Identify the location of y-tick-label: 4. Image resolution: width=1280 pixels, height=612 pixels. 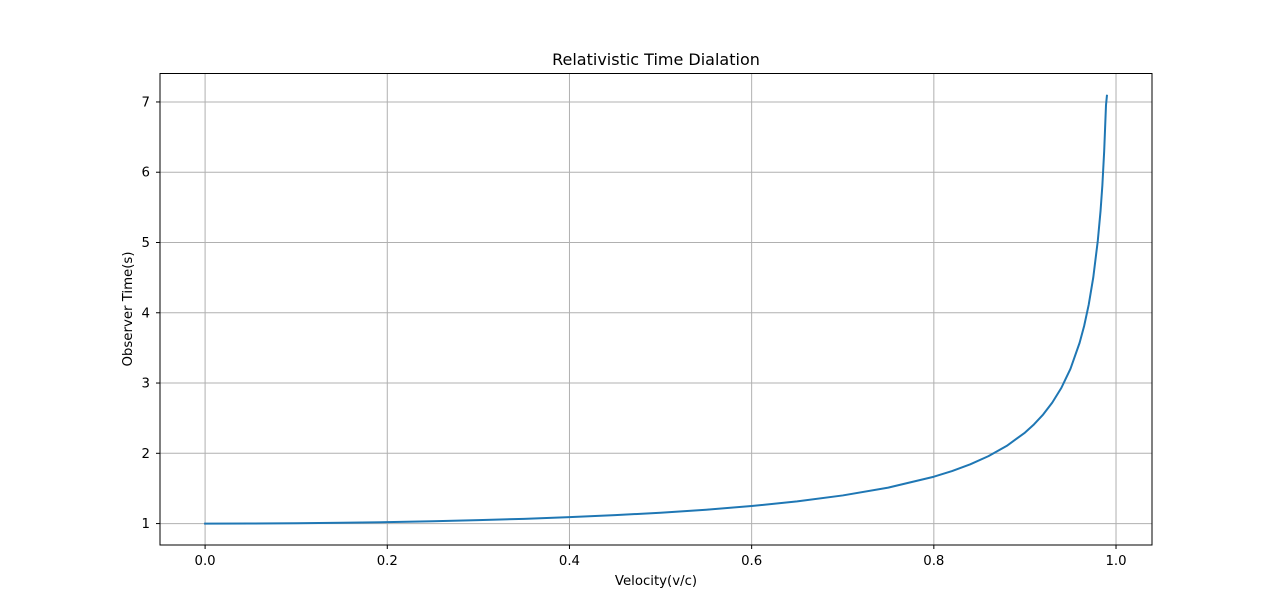
(146, 313).